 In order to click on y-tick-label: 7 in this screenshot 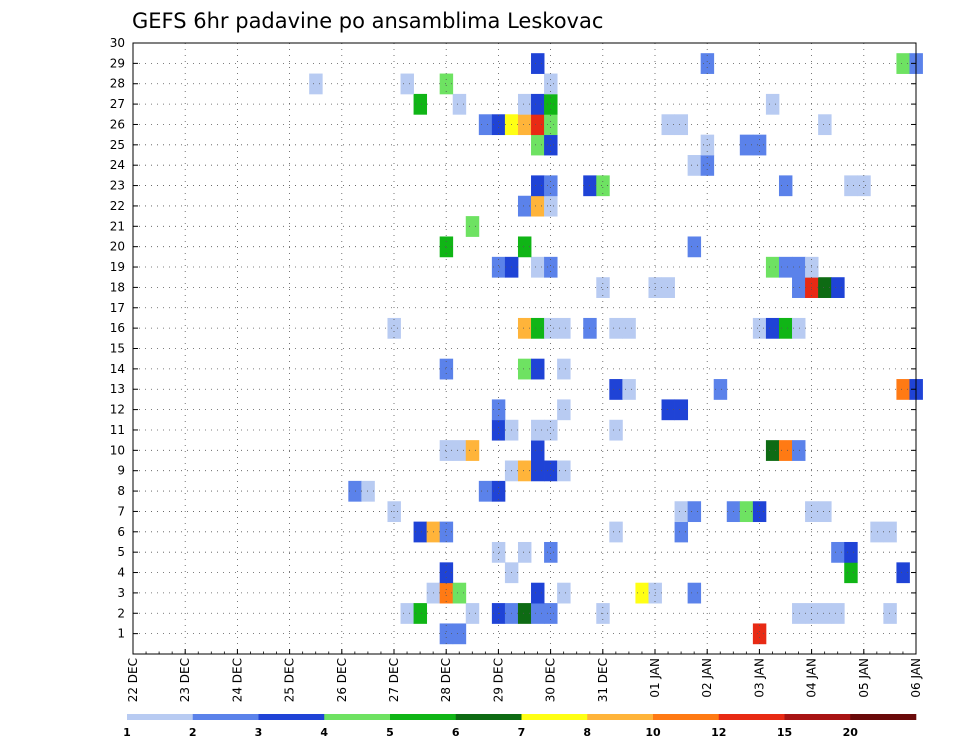, I will do `click(121, 511)`.